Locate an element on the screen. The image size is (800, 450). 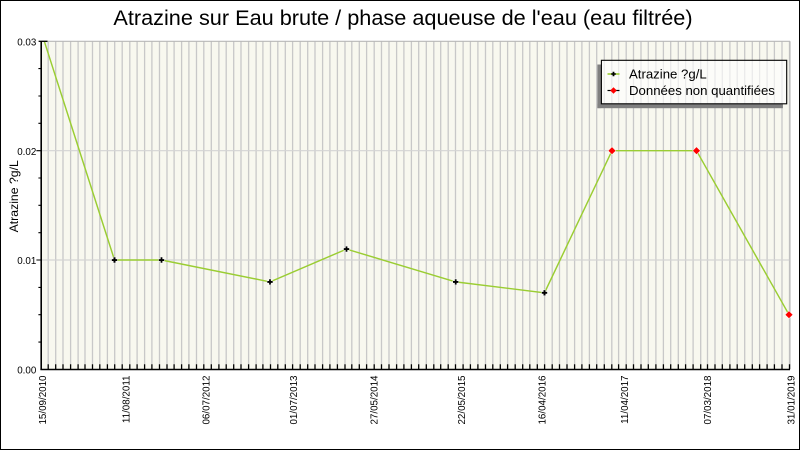
svg-text: 07/03/2018 is located at coordinates (708, 400).